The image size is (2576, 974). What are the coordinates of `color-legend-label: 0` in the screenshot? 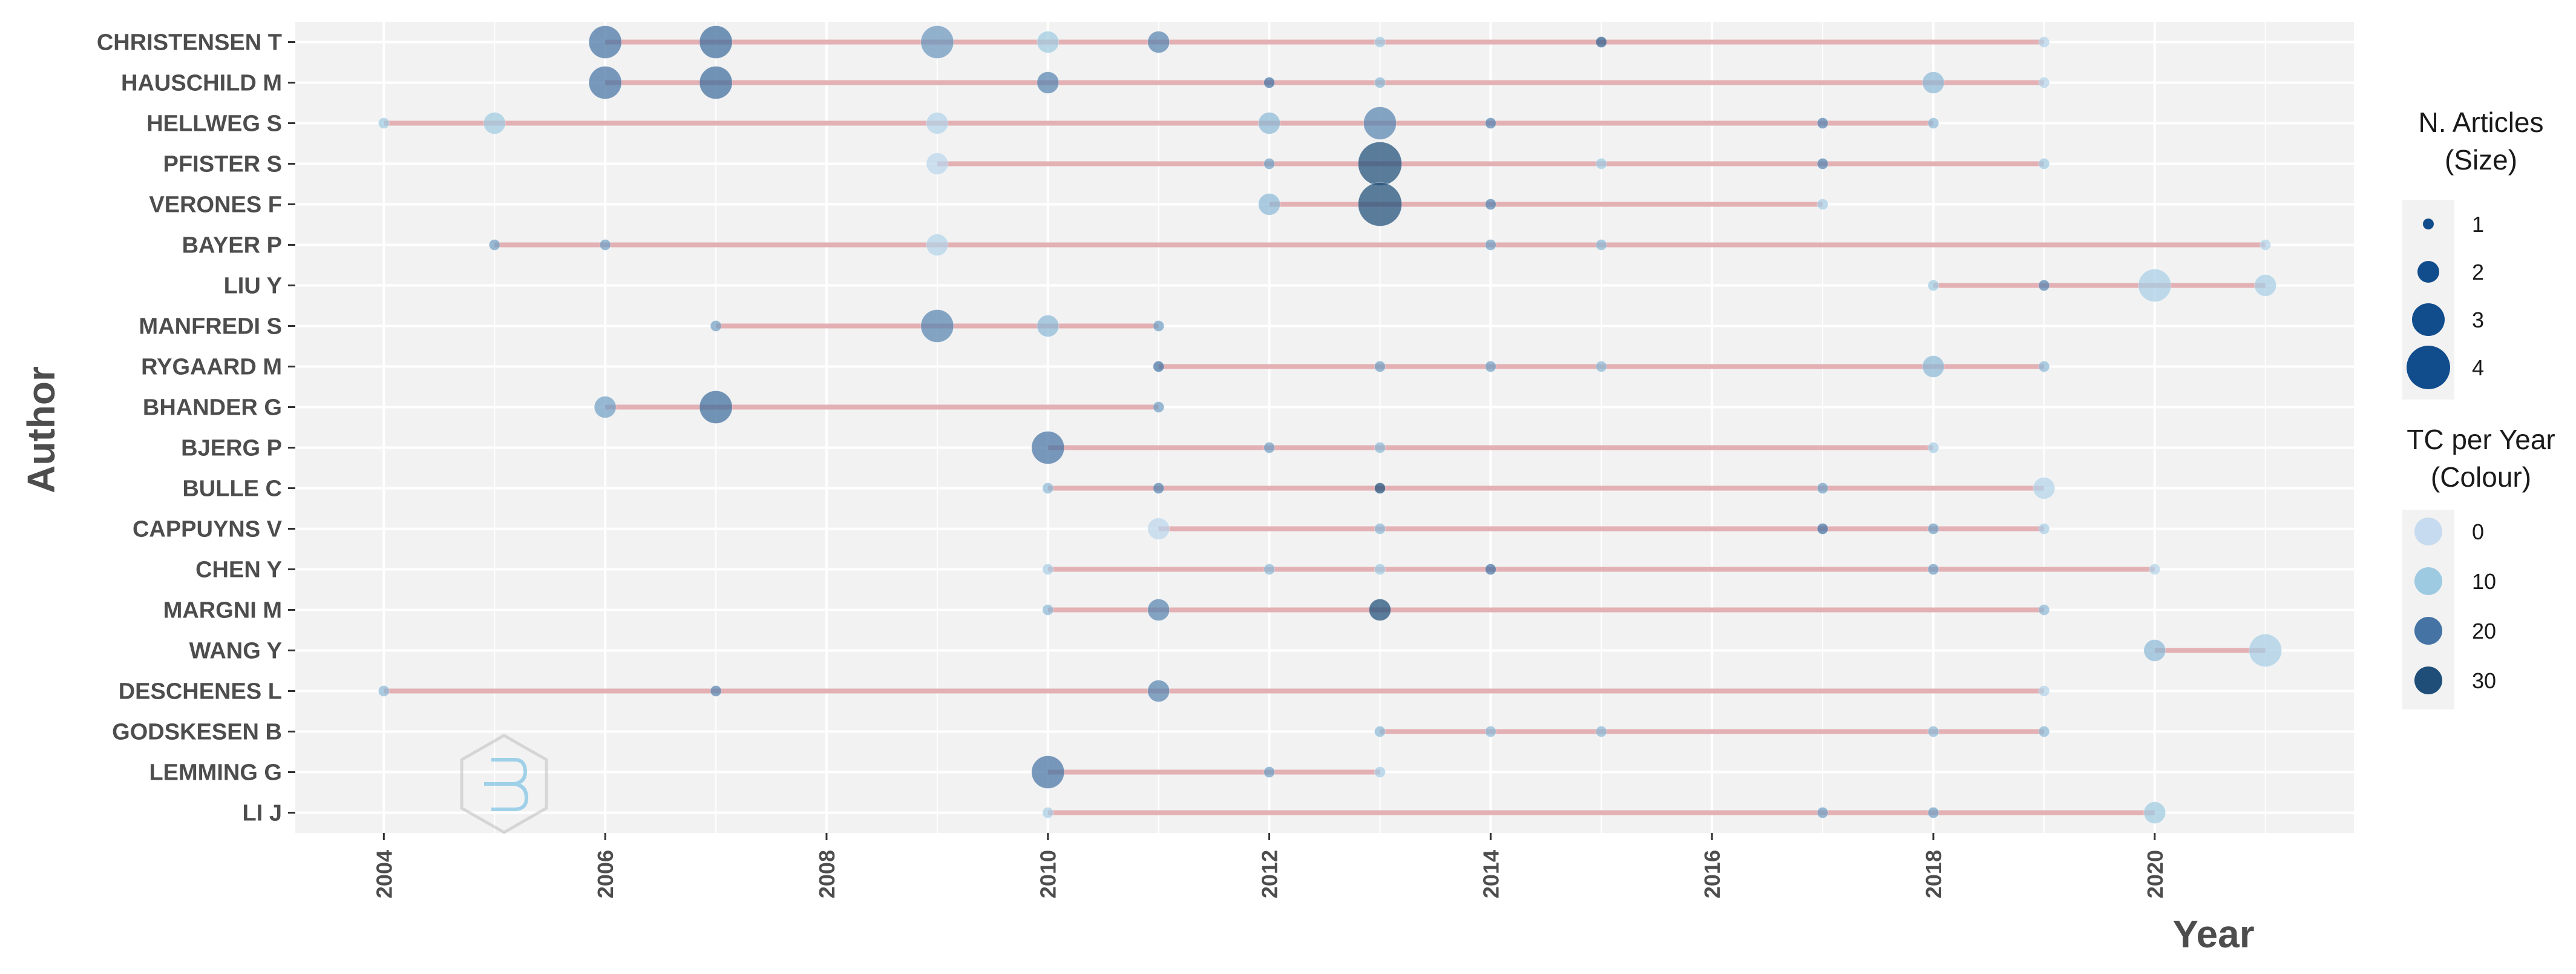 It's located at (2478, 531).